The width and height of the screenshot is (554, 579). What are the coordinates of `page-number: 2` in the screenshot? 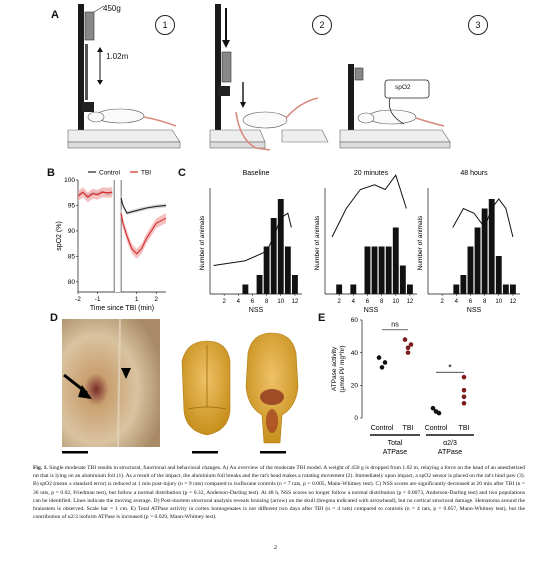 It's located at (275, 548).